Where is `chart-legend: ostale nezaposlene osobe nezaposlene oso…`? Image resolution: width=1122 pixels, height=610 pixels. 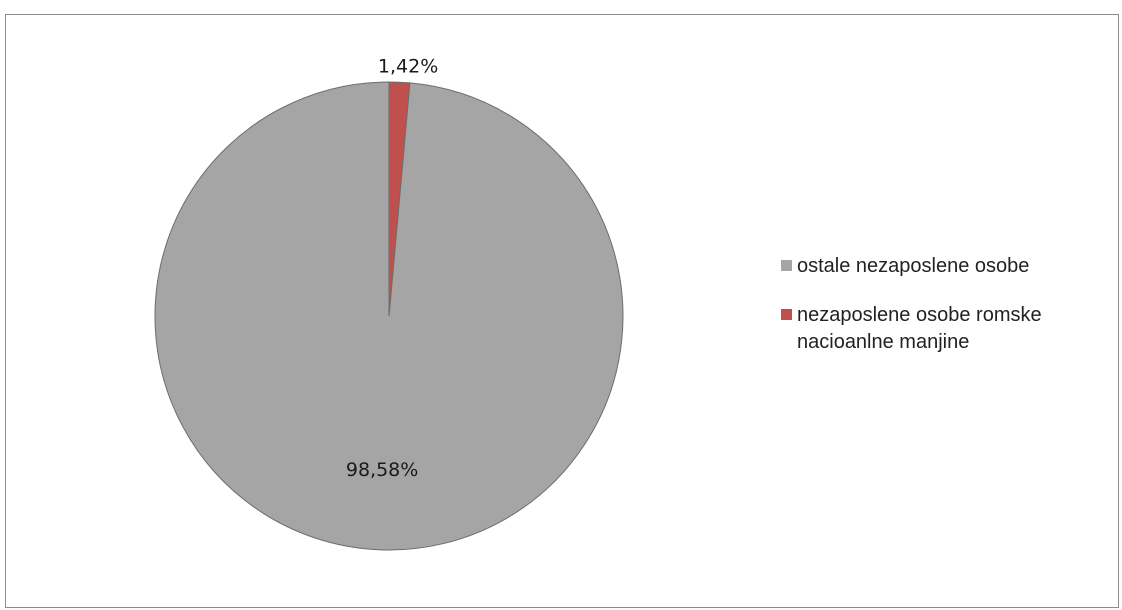 chart-legend: ostale nezaposlene osobe nezaposlene oso… is located at coordinates (948, 315).